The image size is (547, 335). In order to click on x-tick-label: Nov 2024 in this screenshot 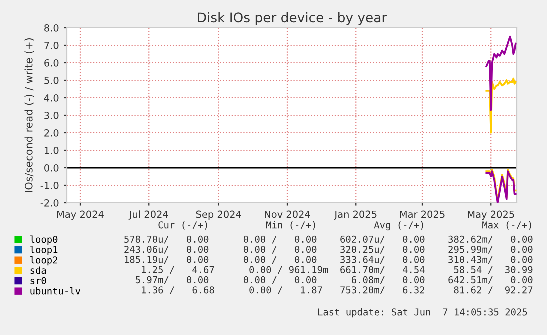, I will do `click(287, 214)`.